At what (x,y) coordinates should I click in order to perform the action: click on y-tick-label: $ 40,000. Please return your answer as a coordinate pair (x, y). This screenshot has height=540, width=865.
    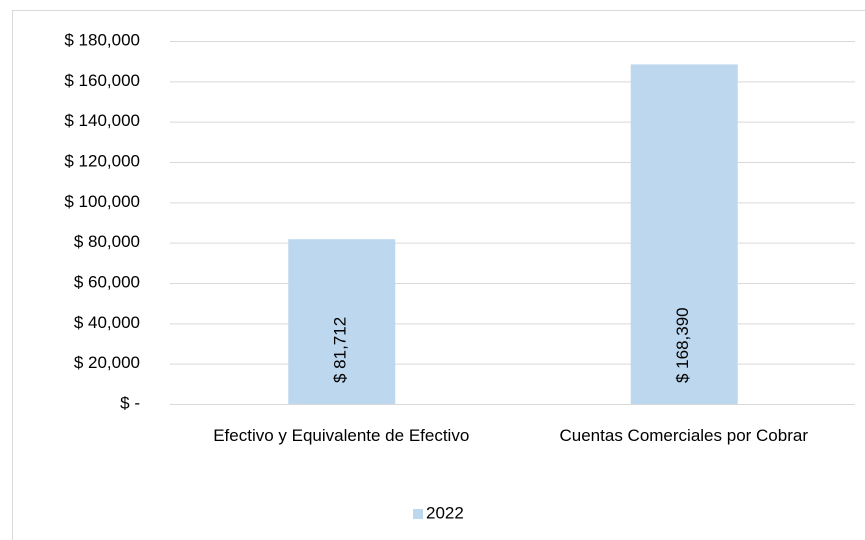
    Looking at the image, I should click on (107, 322).